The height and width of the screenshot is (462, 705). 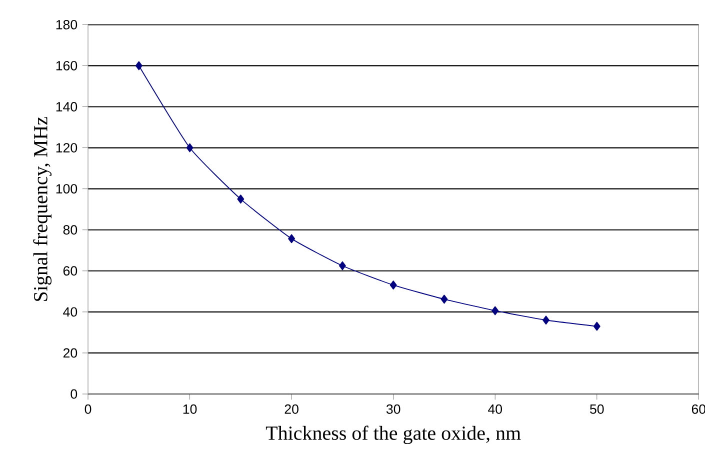 What do you see at coordinates (67, 107) in the screenshot?
I see `y-tick-label: 140` at bounding box center [67, 107].